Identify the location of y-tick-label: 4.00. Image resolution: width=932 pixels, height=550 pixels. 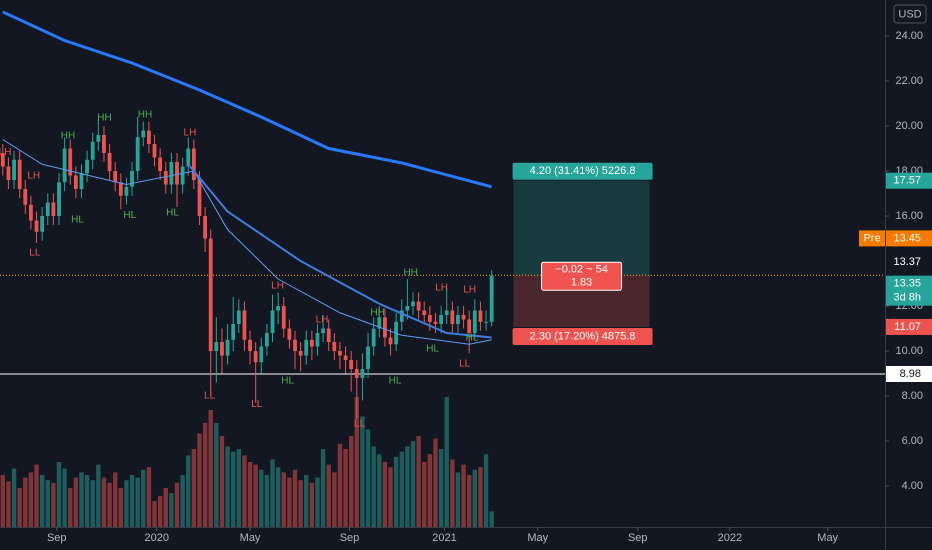
(912, 486).